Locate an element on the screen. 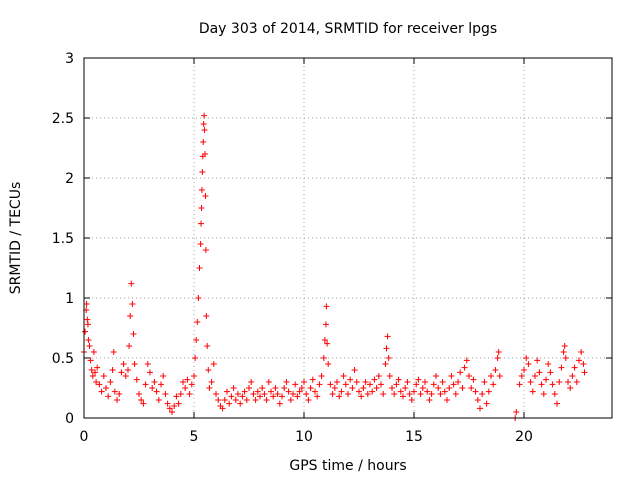 This screenshot has height=485, width=640. y-tick-label: 2.5 is located at coordinates (63, 119).